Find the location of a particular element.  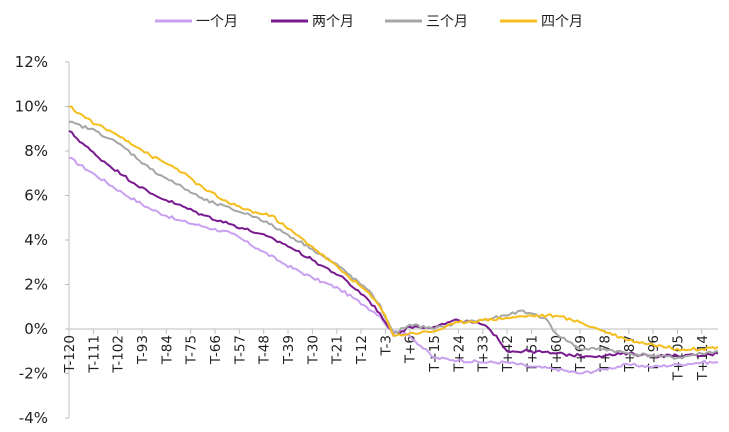

x-tick-label: T-66 is located at coordinates (216, 350).